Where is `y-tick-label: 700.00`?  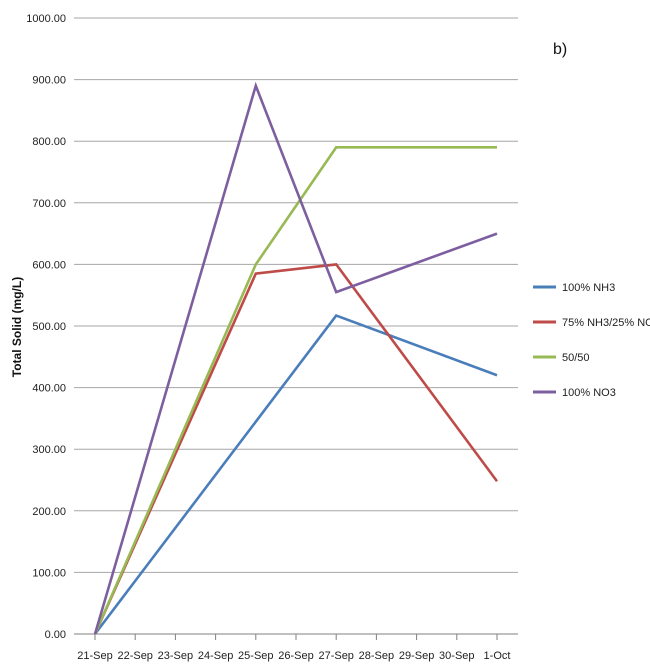 y-tick-label: 700.00 is located at coordinates (49, 204).